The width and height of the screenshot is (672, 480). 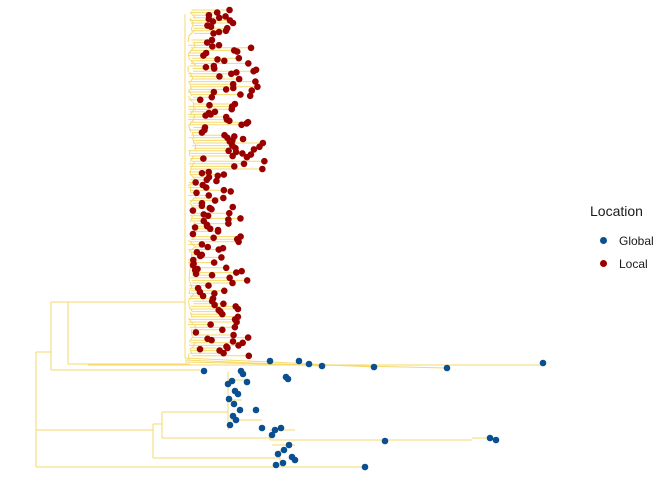 I want to click on legend-label-global: Global, so click(x=636, y=240).